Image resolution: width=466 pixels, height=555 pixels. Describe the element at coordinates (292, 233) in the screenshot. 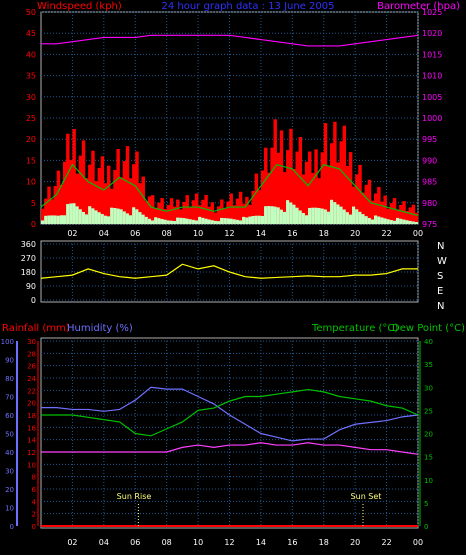

I see `wind-x-tick-label: 16` at that location.